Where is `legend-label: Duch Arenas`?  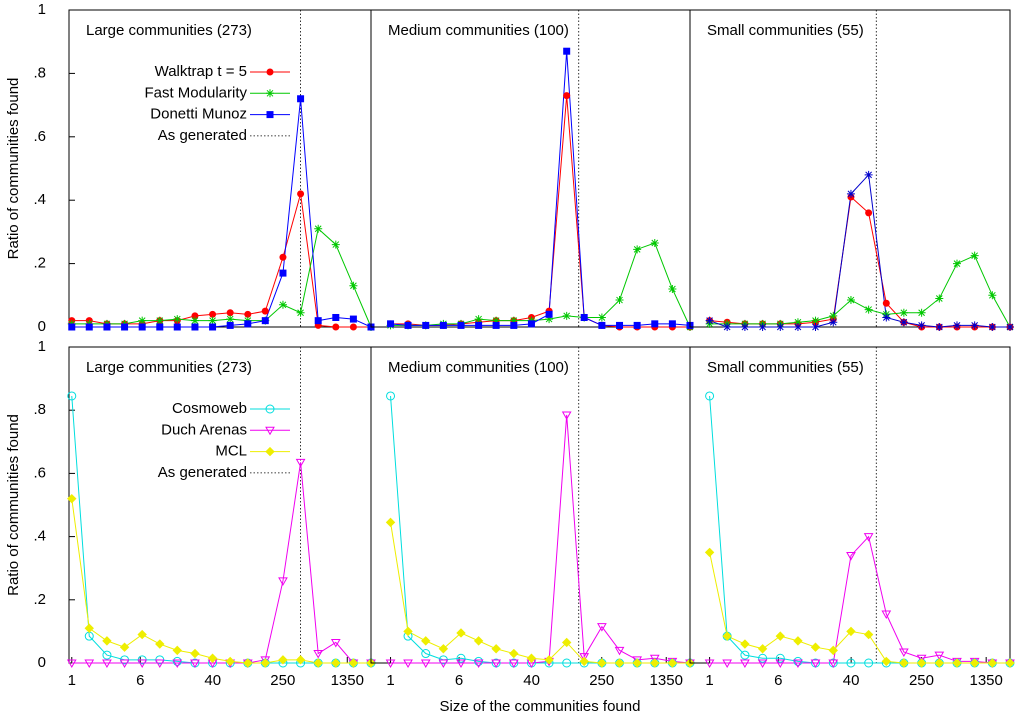 legend-label: Duch Arenas is located at coordinates (204, 429).